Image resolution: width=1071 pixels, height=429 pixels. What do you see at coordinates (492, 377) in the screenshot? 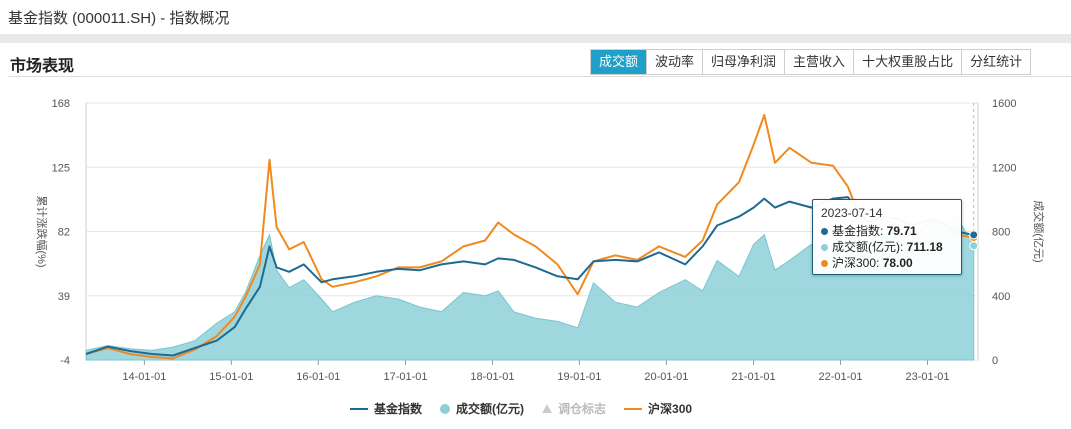
I see `x-tick-label: 18-01-01` at bounding box center [492, 377].